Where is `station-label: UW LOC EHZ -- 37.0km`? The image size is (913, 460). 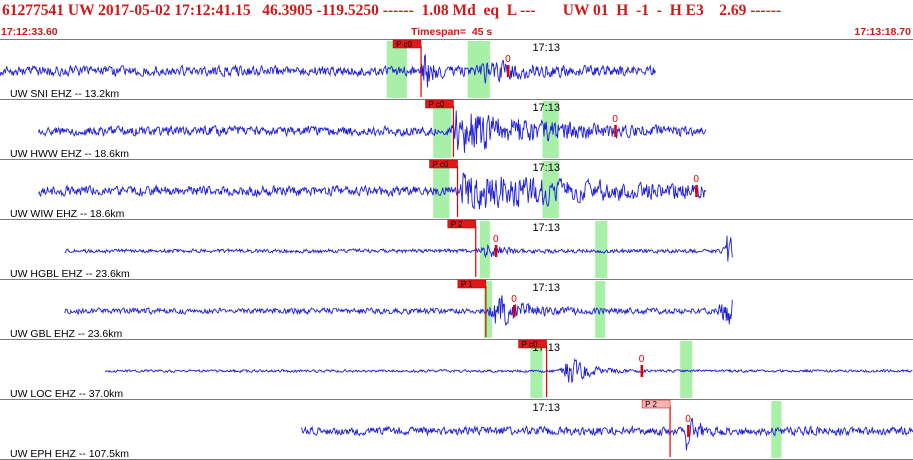 station-label: UW LOC EHZ -- 37.0km is located at coordinates (66, 394).